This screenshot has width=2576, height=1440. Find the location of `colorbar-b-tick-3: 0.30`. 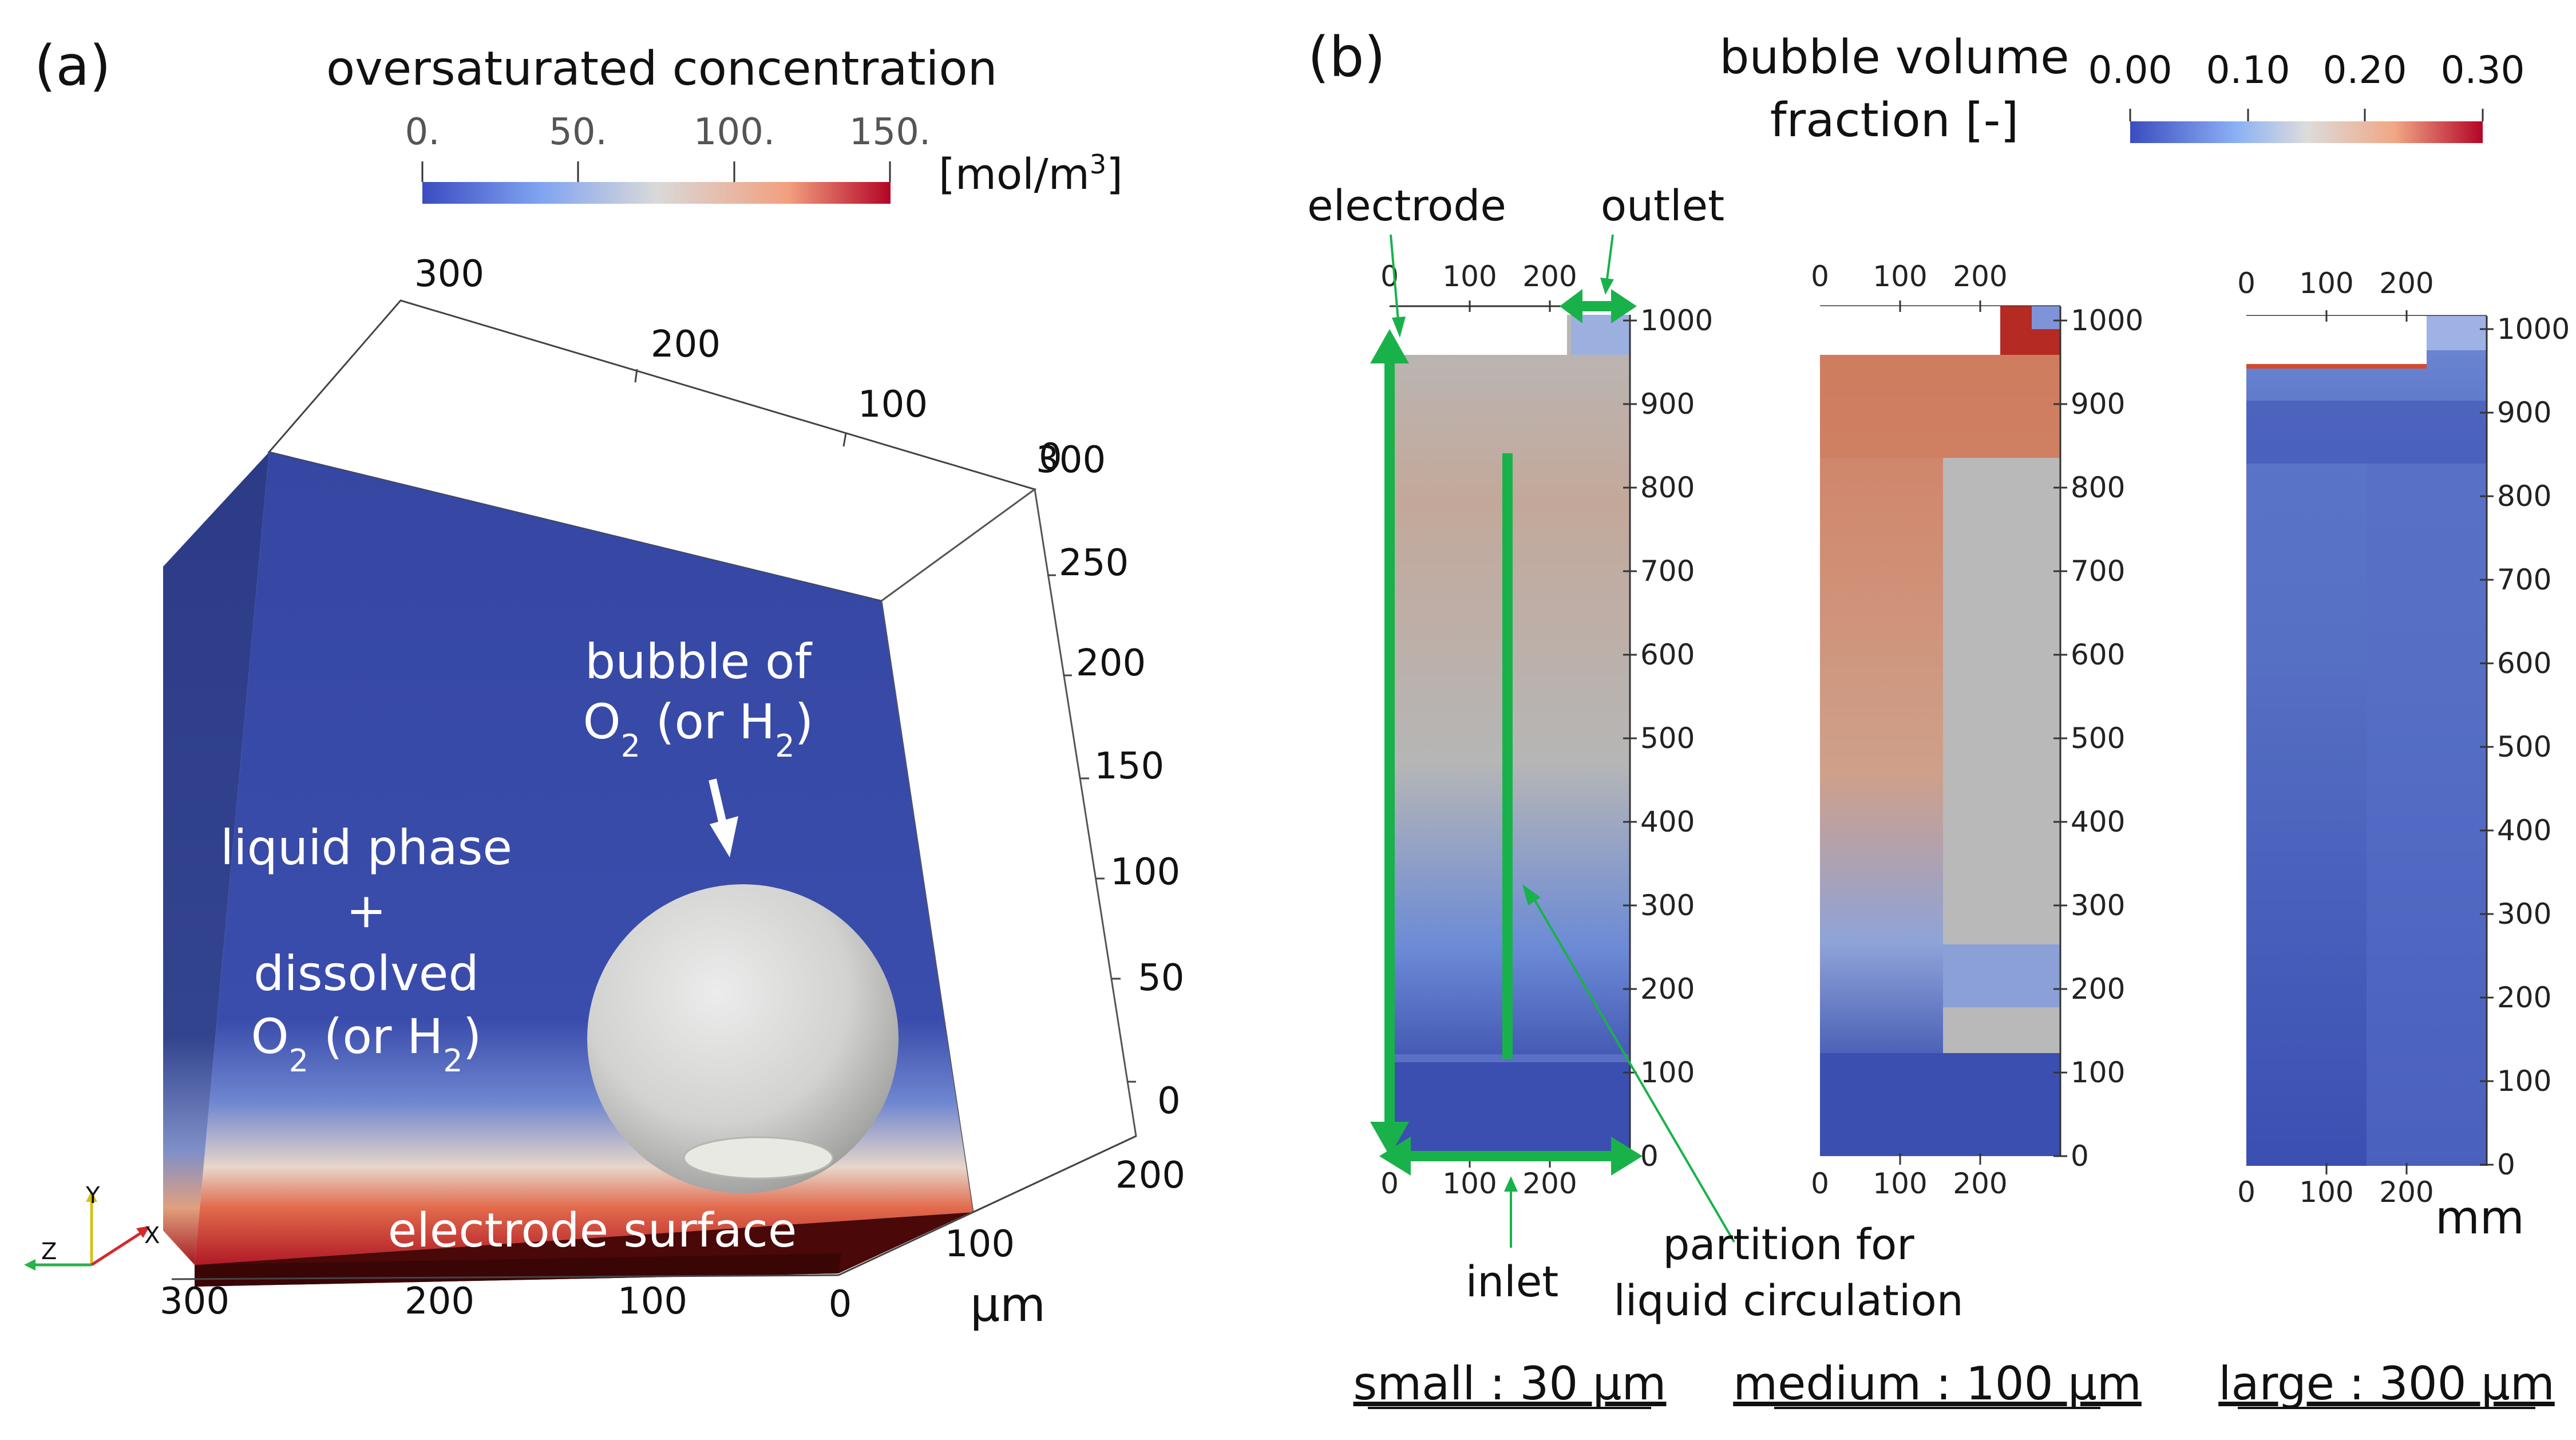

colorbar-b-tick-3: 0.30 is located at coordinates (2483, 70).